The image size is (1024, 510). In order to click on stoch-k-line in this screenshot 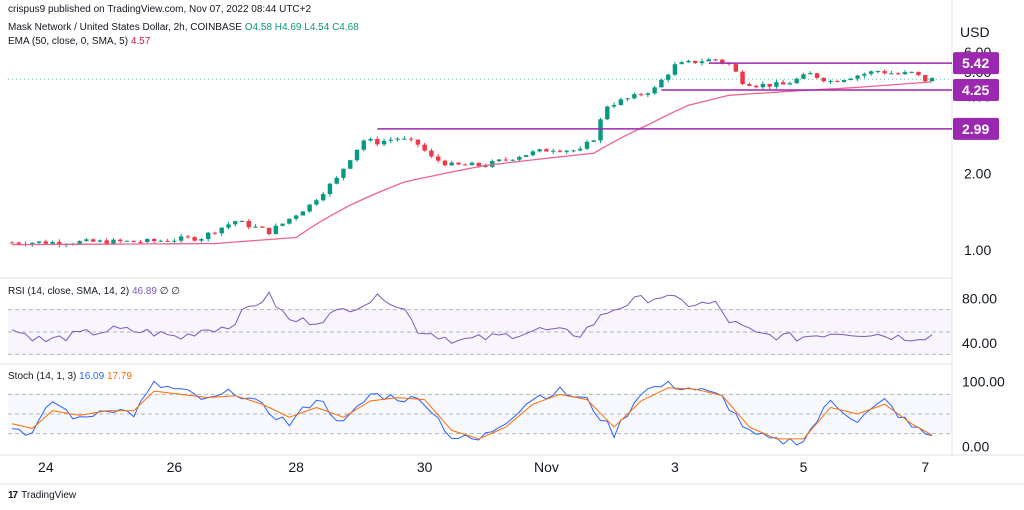, I will do `click(472, 413)`.